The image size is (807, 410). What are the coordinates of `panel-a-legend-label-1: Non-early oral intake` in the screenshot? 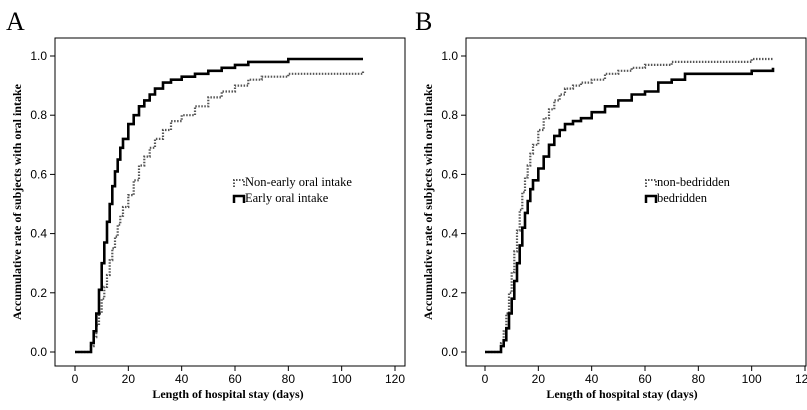 It's located at (298, 182).